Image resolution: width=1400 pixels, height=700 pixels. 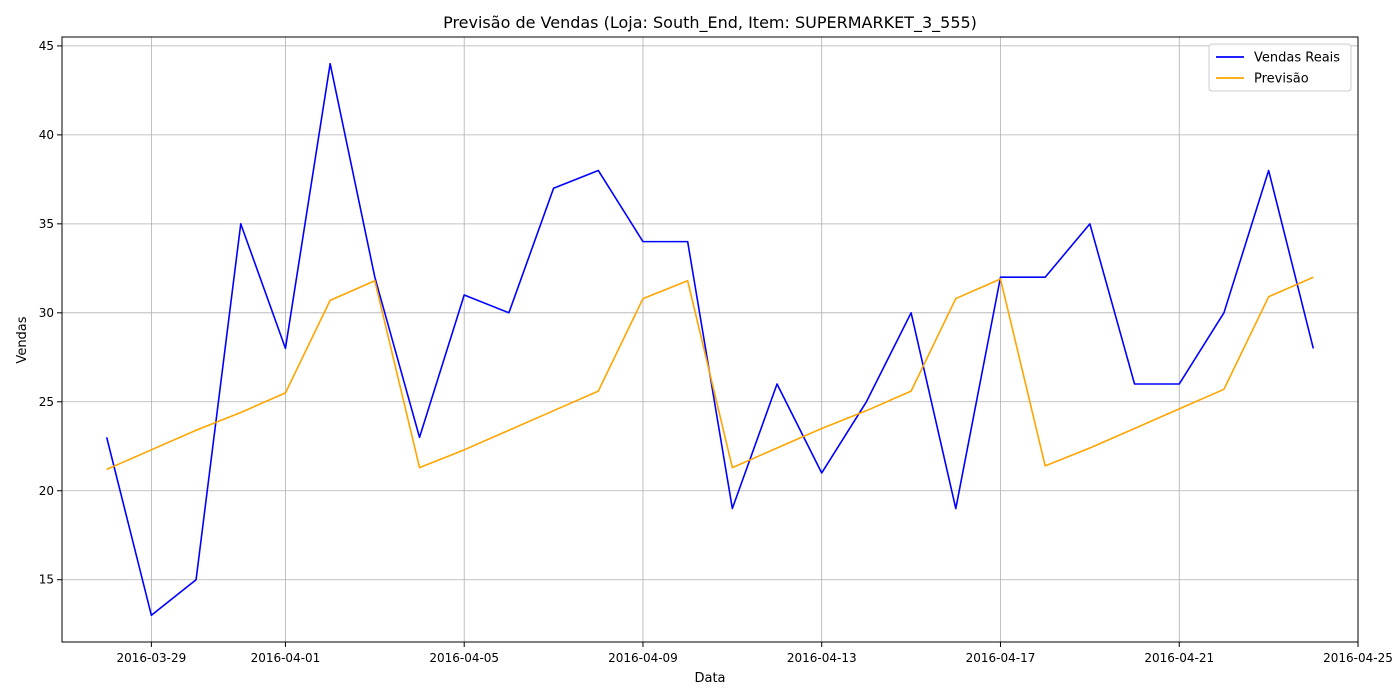 I want to click on y-tick-label: 35, so click(x=46, y=224).